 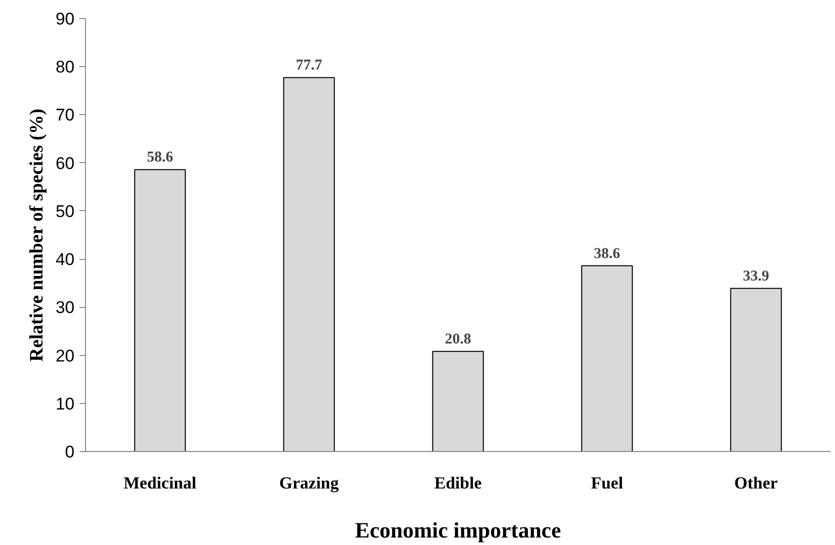 I want to click on data-label: 33.9, so click(x=756, y=276).